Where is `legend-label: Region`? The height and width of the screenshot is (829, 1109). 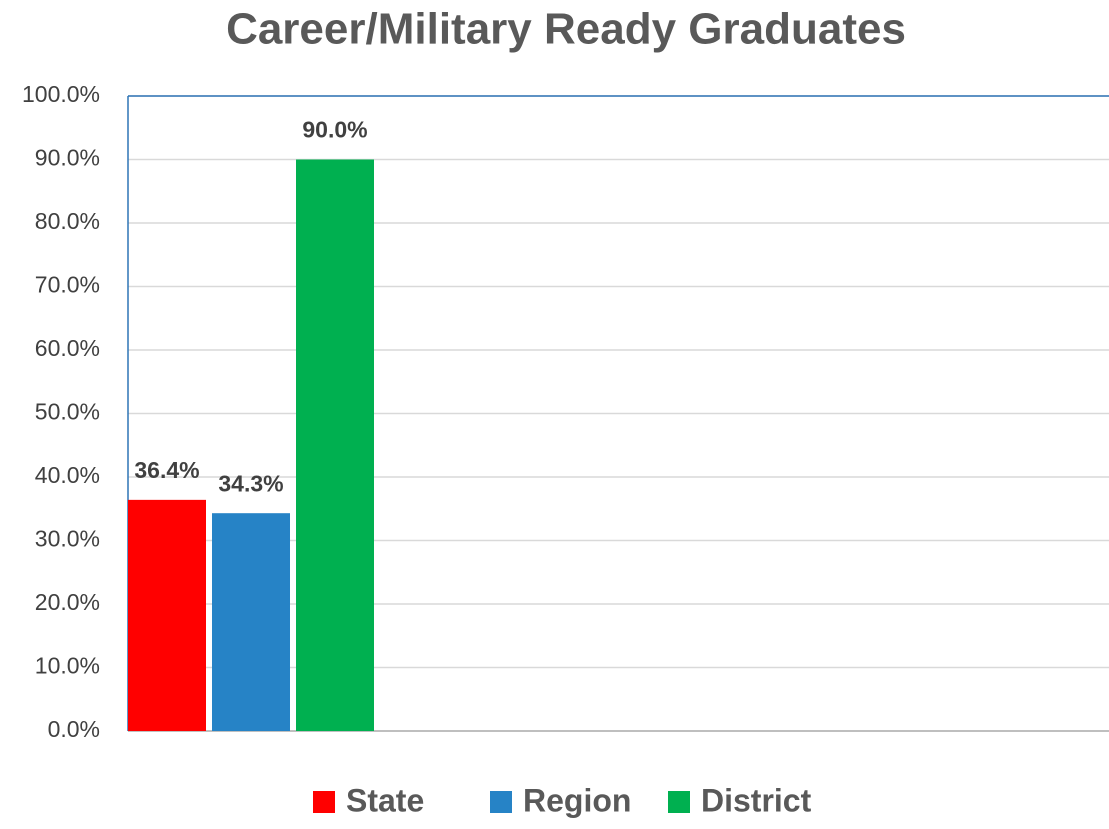
legend-label: Region is located at coordinates (577, 800).